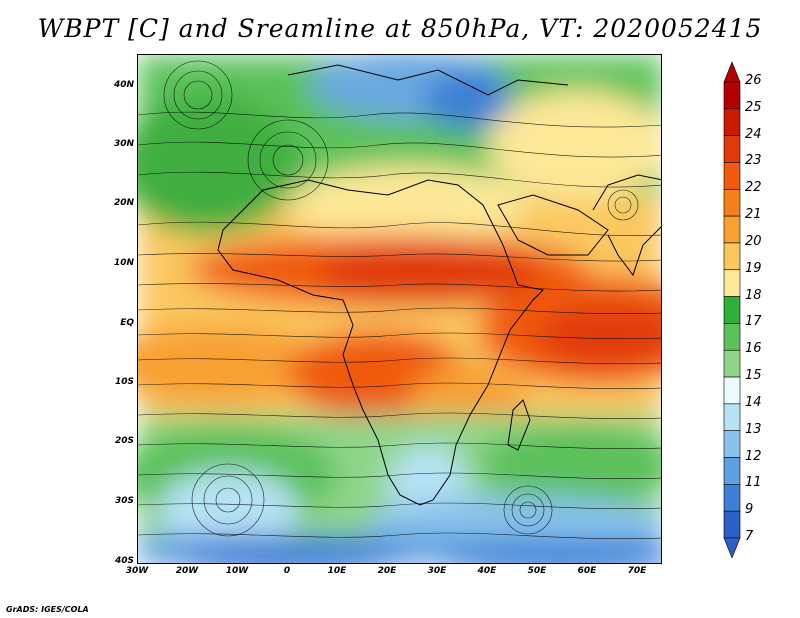 The width and height of the screenshot is (800, 618). What do you see at coordinates (47, 609) in the screenshot?
I see `credit-text: GrADS: IGES/COLA` at bounding box center [47, 609].